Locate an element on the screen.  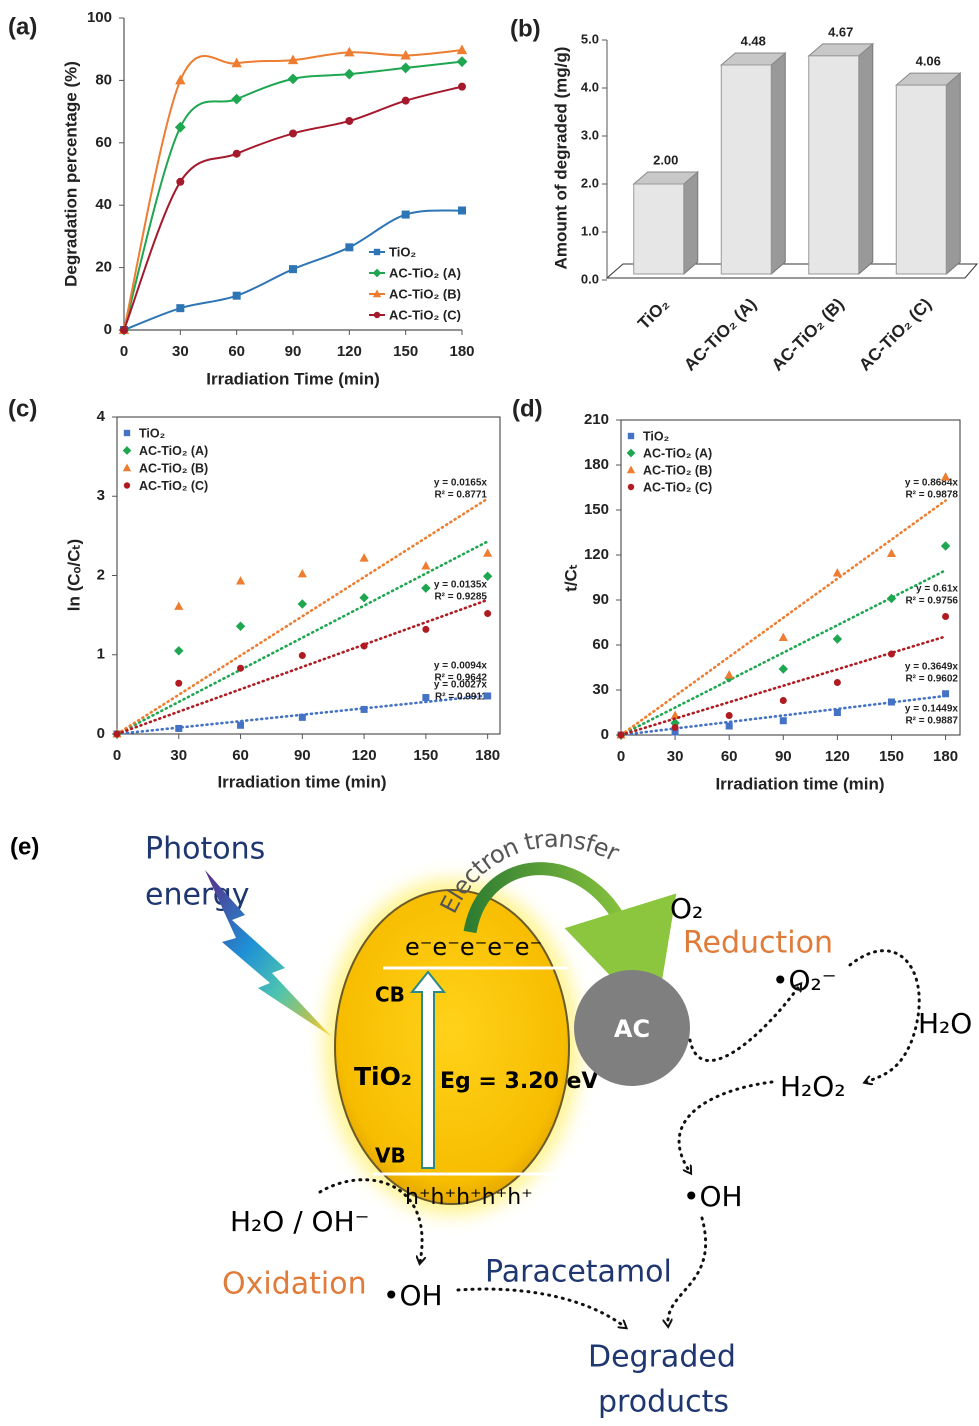
y-axis-title: Amount of degraded (mg/g) is located at coordinates (560, 158).